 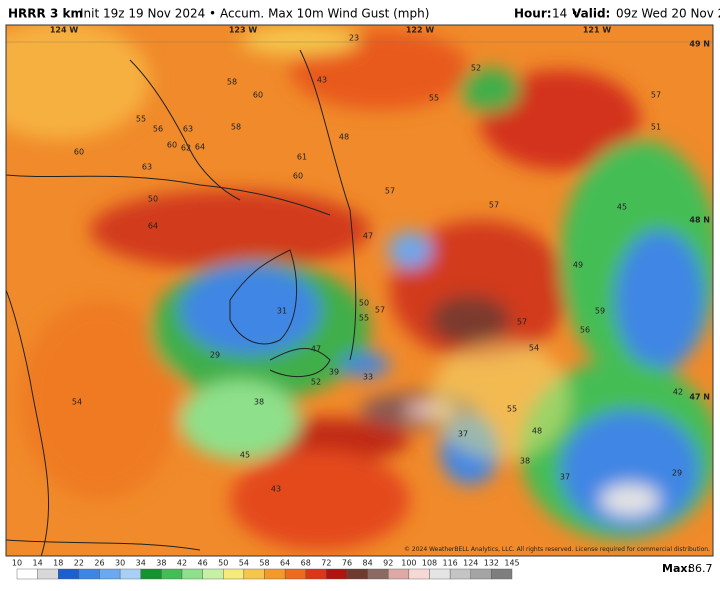 I want to click on gust-label: 42, so click(x=678, y=392).